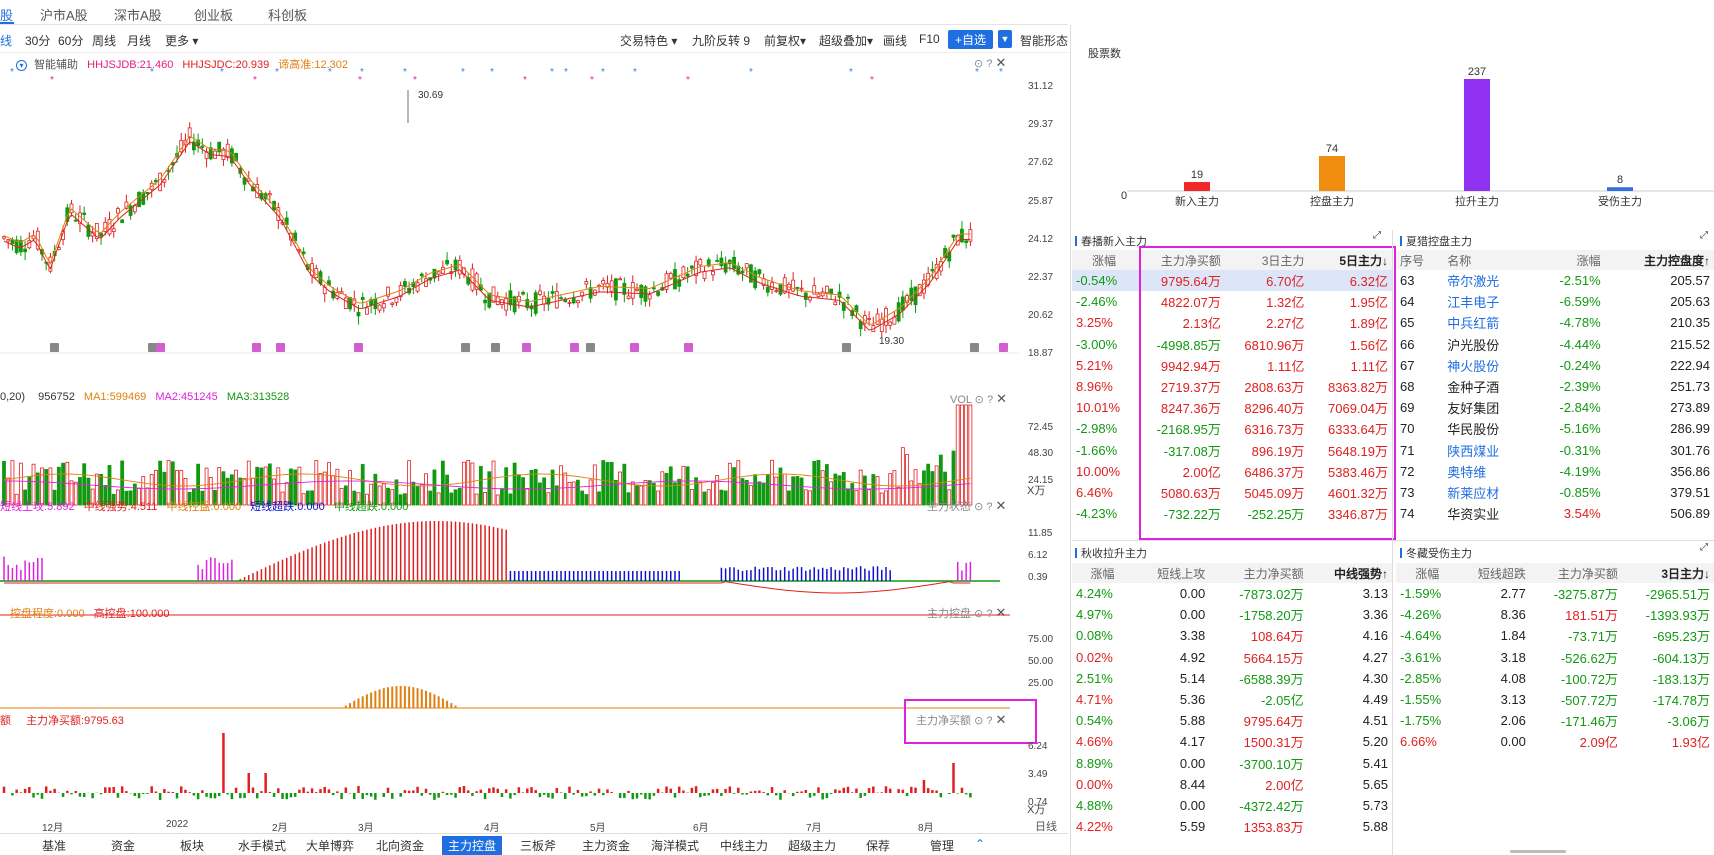 This screenshot has width=1714, height=855. I want to click on indicator-tab: 板块, so click(192, 846).